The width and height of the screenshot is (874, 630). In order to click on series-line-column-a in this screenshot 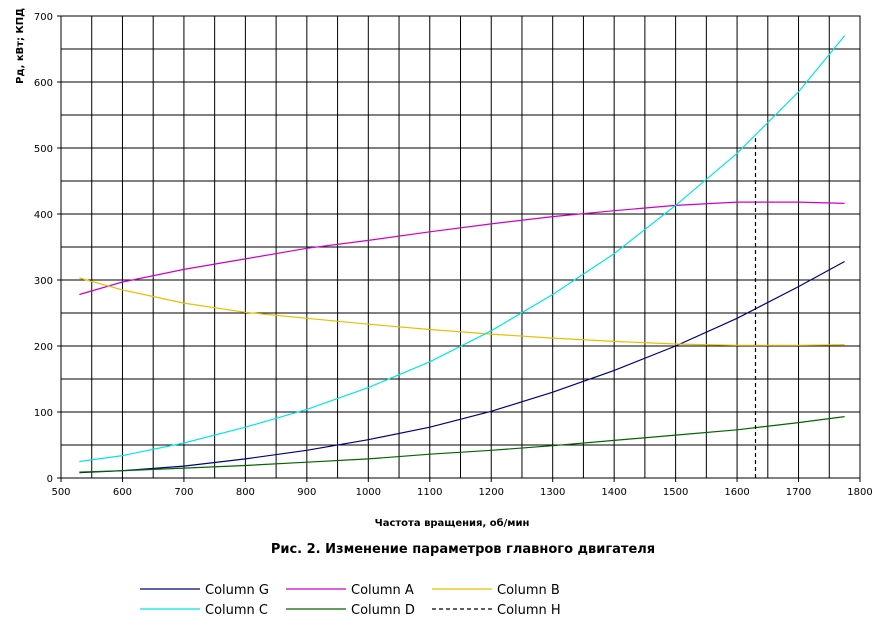, I will do `click(462, 248)`.